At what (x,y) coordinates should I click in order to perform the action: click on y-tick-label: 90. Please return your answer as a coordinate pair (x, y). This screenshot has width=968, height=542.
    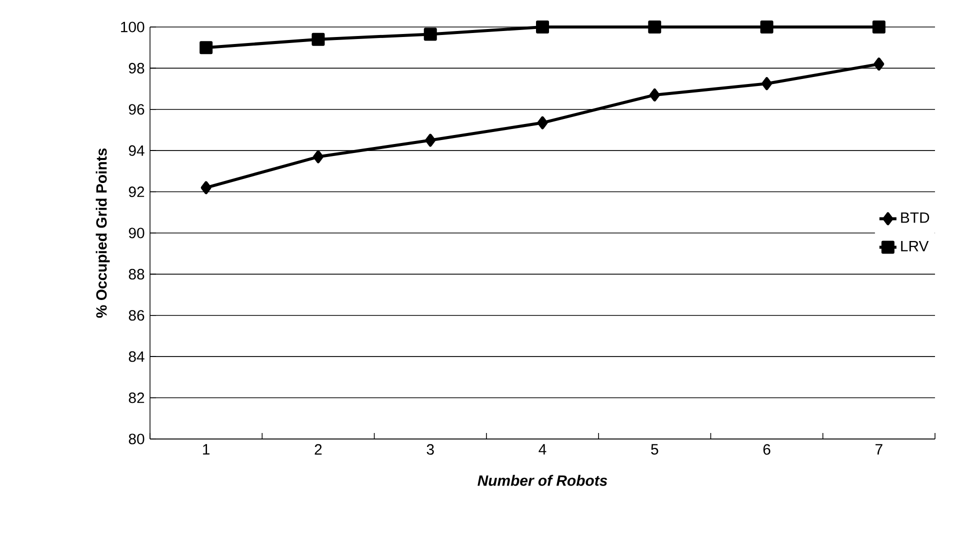
    Looking at the image, I should click on (136, 233).